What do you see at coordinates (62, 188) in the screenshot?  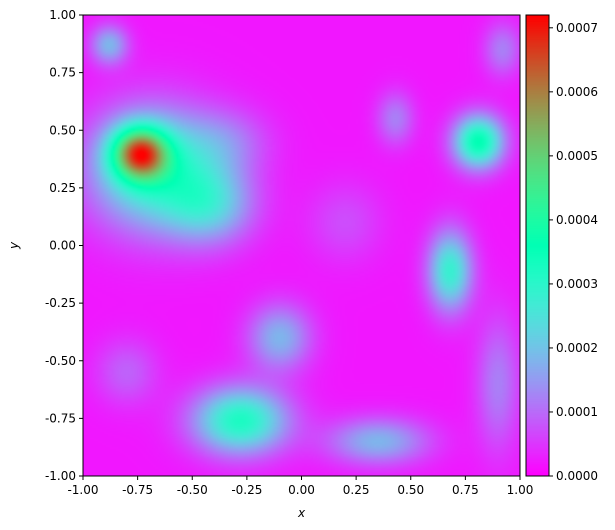 I see `y-tick-label: 0.25` at bounding box center [62, 188].